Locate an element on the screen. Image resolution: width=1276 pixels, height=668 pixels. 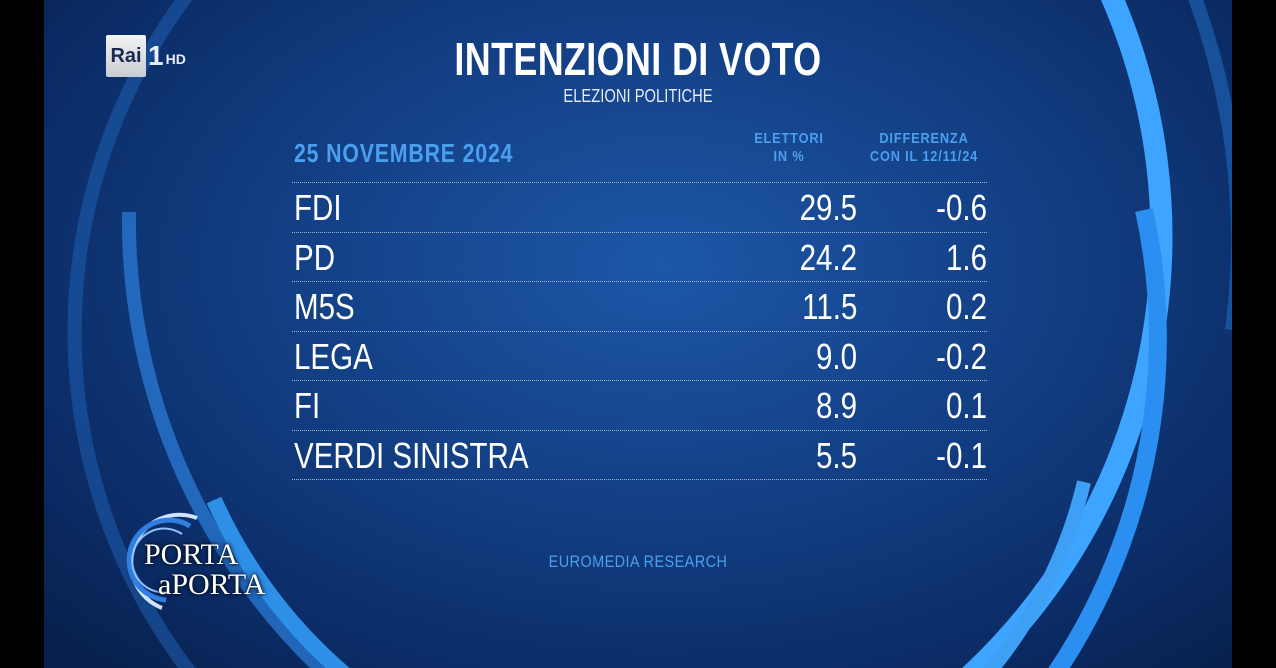
column-header-voters: ELETTORI IN % is located at coordinates (789, 148).